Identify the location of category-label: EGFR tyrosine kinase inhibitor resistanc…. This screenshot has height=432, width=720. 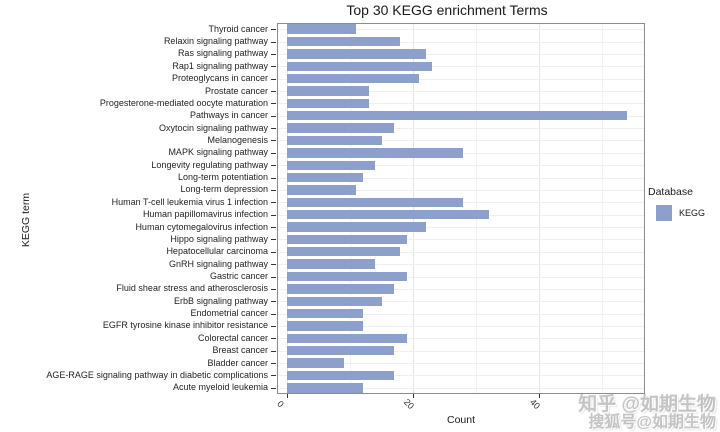
(185, 325).